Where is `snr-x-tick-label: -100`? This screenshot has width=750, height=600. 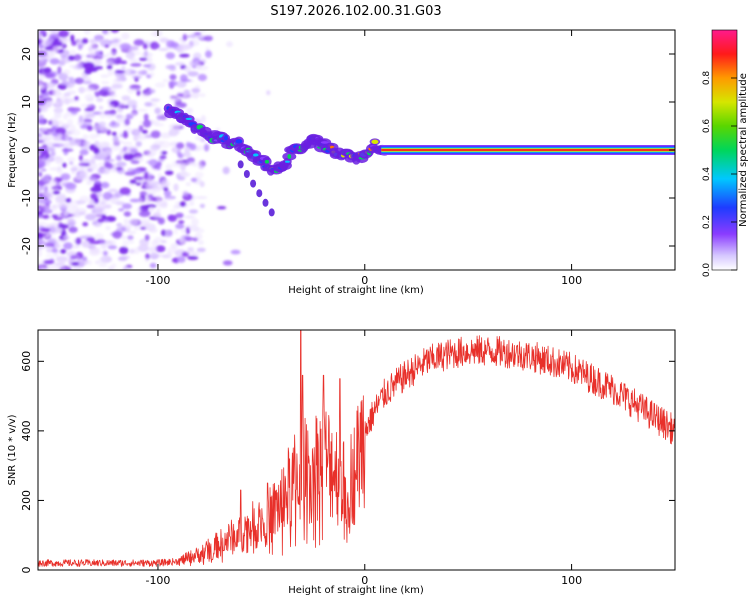 snr-x-tick-label: -100 is located at coordinates (157, 580).